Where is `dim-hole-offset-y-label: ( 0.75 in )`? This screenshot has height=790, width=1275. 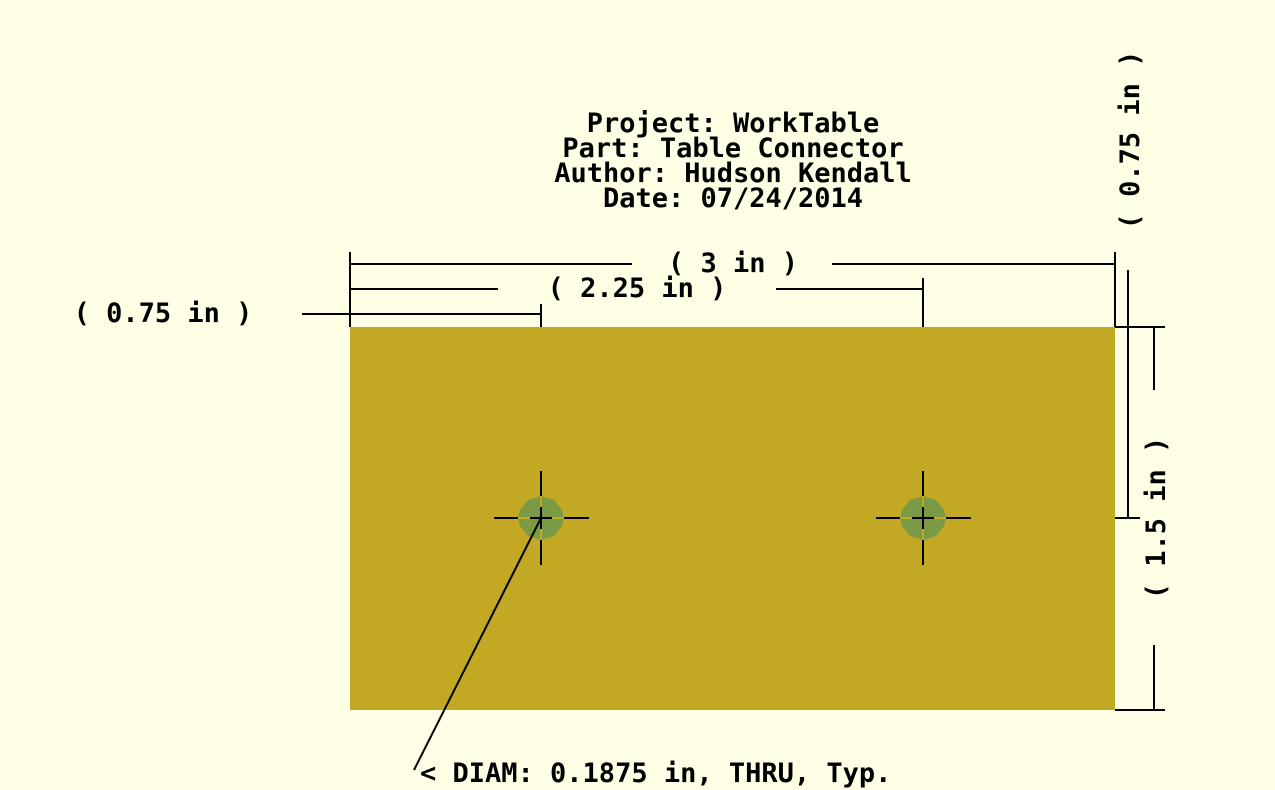 dim-hole-offset-y-label: ( 0.75 in ) is located at coordinates (1130, 140).